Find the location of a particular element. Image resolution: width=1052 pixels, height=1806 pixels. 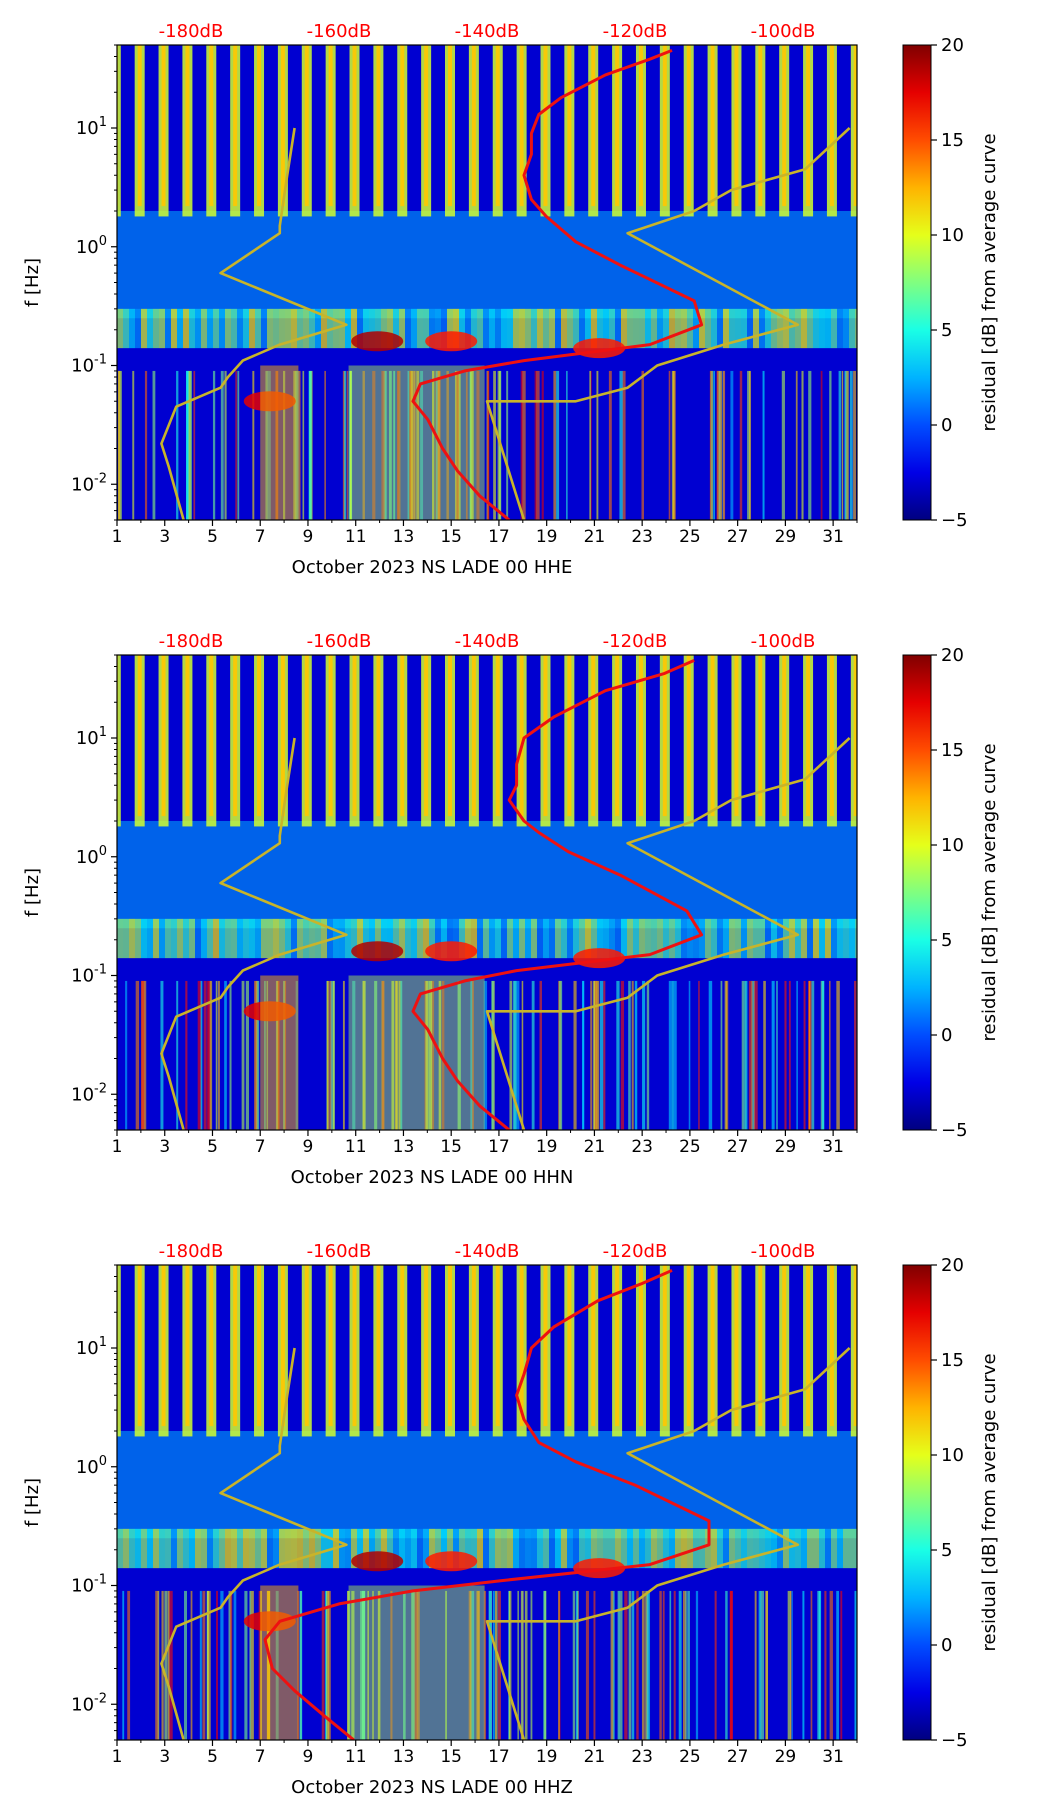

x-axis-label: October 2023 NS LADE 00 HHE is located at coordinates (432, 567).